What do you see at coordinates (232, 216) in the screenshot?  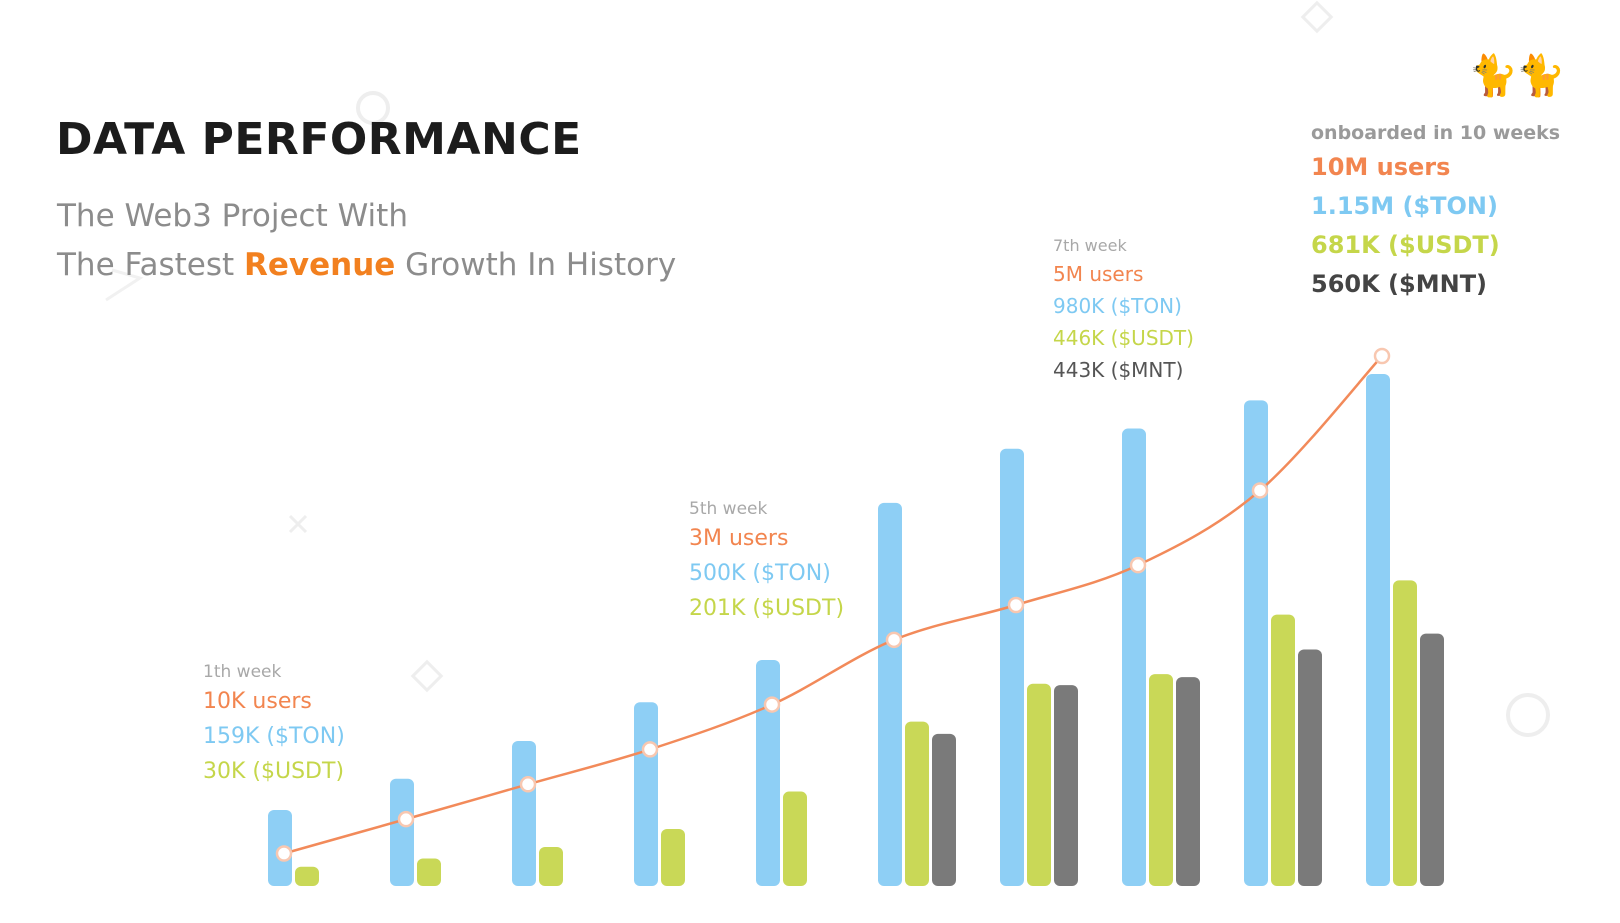 I see `subtitle-line-1: The Web3 Project With` at bounding box center [232, 216].